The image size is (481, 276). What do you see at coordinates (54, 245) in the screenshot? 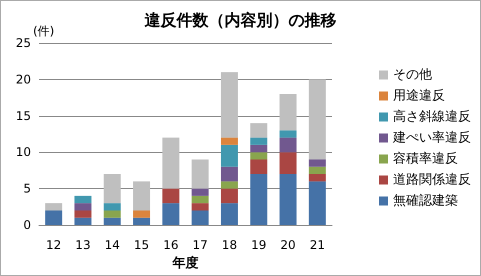
I see `x-tick-label: 12` at bounding box center [54, 245].